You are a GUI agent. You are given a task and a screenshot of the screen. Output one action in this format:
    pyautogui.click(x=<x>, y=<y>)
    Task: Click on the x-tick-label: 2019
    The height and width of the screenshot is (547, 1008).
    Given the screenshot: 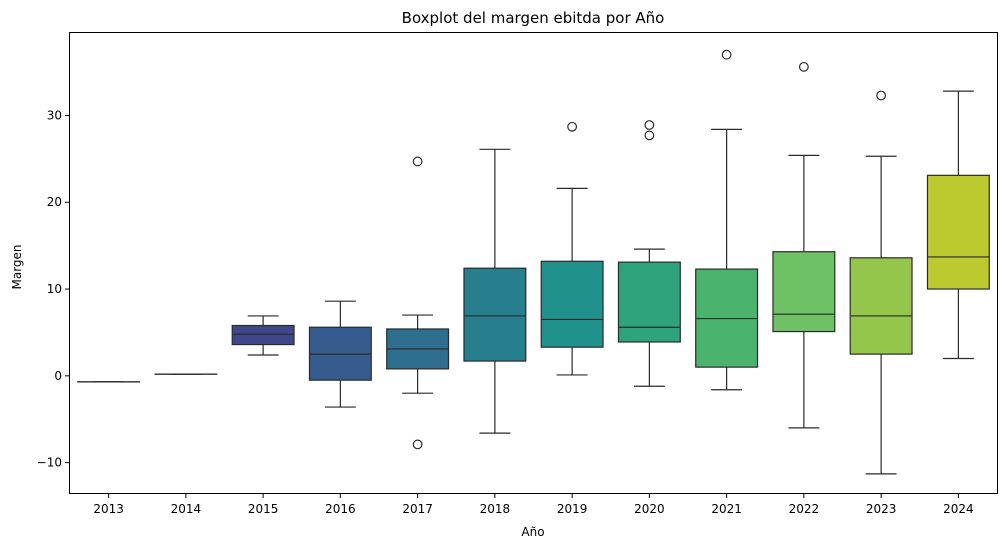 What is the action you would take?
    pyautogui.click(x=572, y=509)
    